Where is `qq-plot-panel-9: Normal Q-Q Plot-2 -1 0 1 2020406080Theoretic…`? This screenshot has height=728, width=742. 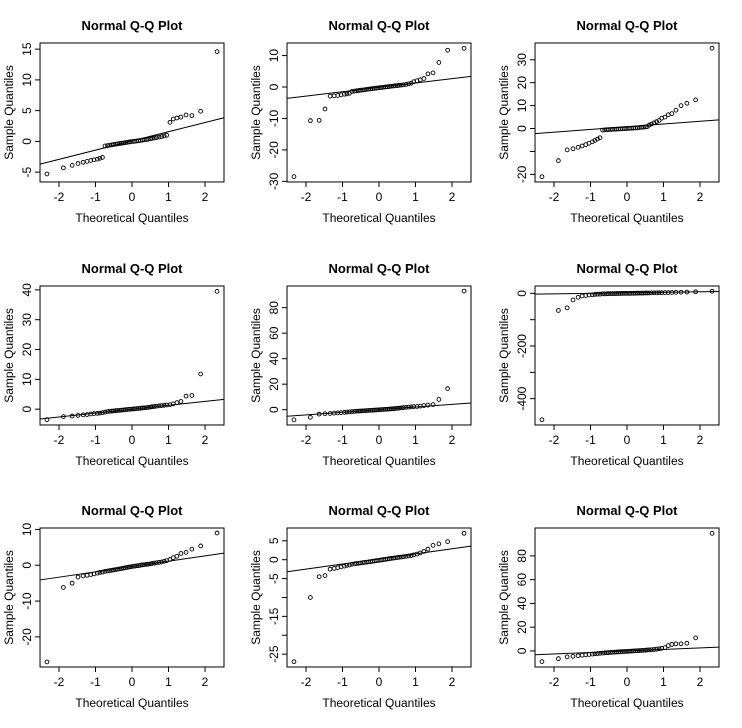
qq-plot-panel-9: Normal Q-Q Plot-2 -1 0 1 2020406080Theoretic… is located at coordinates (608, 606).